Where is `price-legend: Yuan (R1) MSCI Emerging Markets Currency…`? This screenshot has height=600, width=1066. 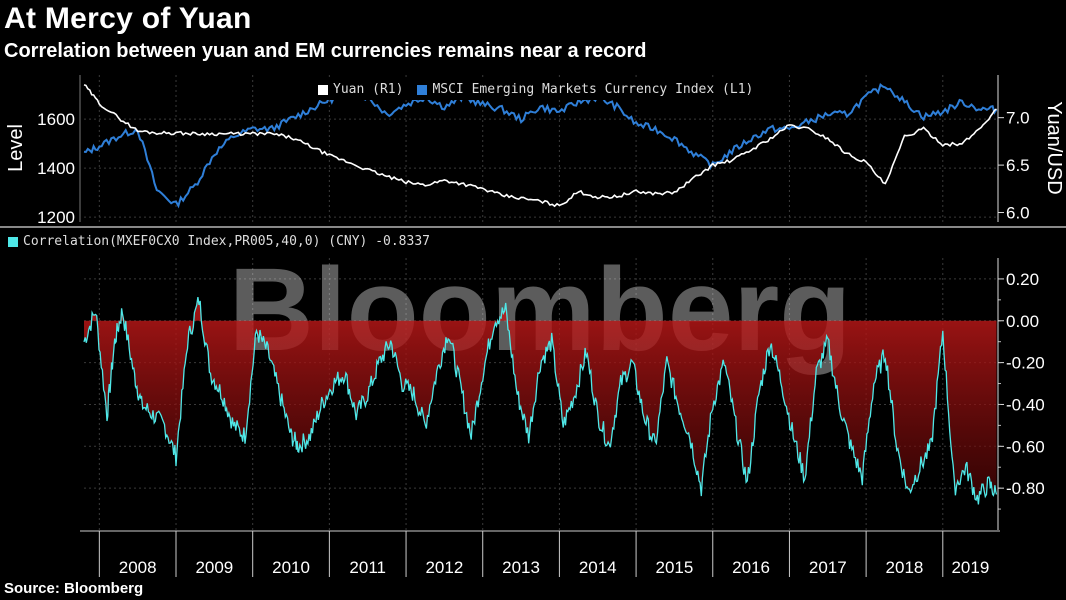 price-legend: Yuan (R1) MSCI Emerging Markets Currency… is located at coordinates (536, 89).